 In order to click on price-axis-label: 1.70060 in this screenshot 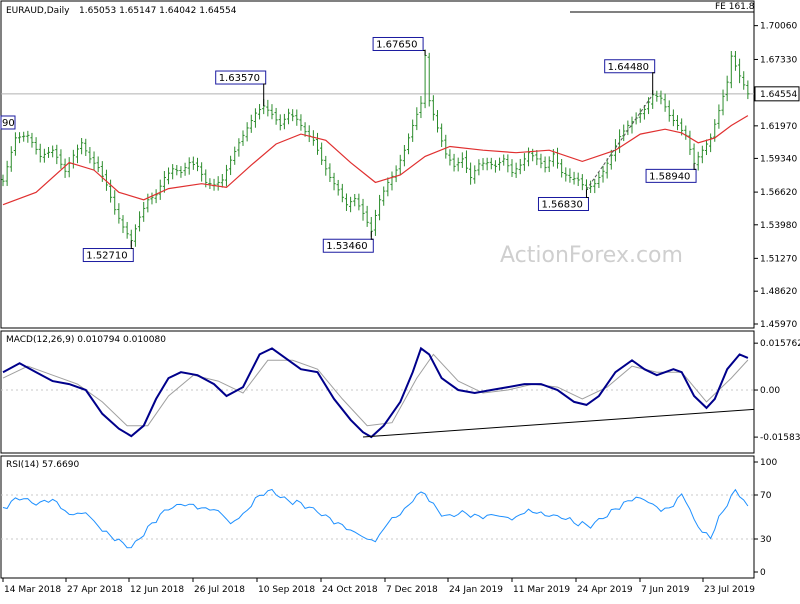, I will do `click(778, 27)`.